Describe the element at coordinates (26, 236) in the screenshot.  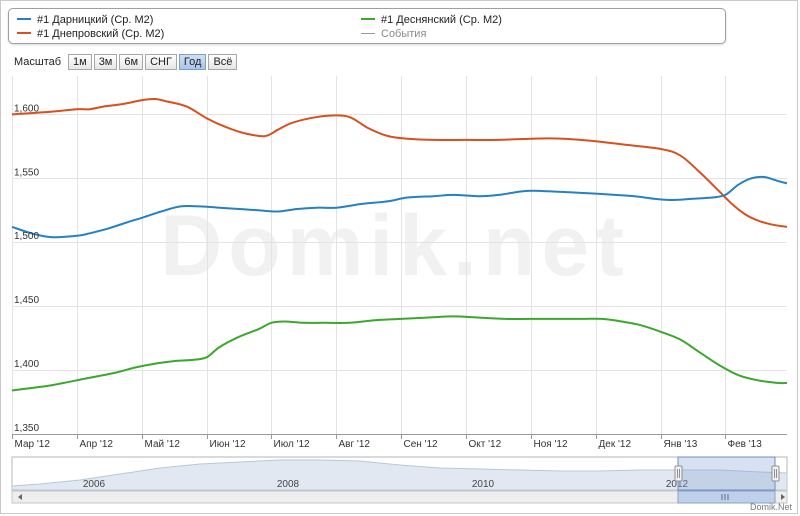
I see `y-tick-label: 1,500` at that location.